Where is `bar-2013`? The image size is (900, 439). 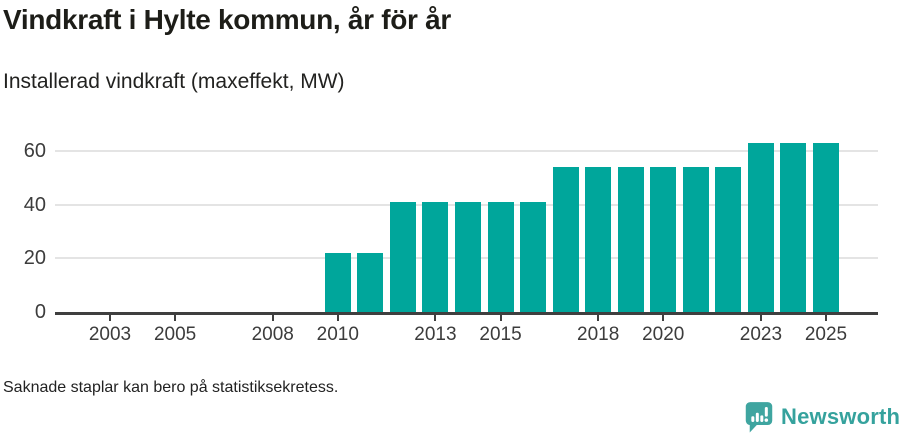
bar-2013 is located at coordinates (435, 256).